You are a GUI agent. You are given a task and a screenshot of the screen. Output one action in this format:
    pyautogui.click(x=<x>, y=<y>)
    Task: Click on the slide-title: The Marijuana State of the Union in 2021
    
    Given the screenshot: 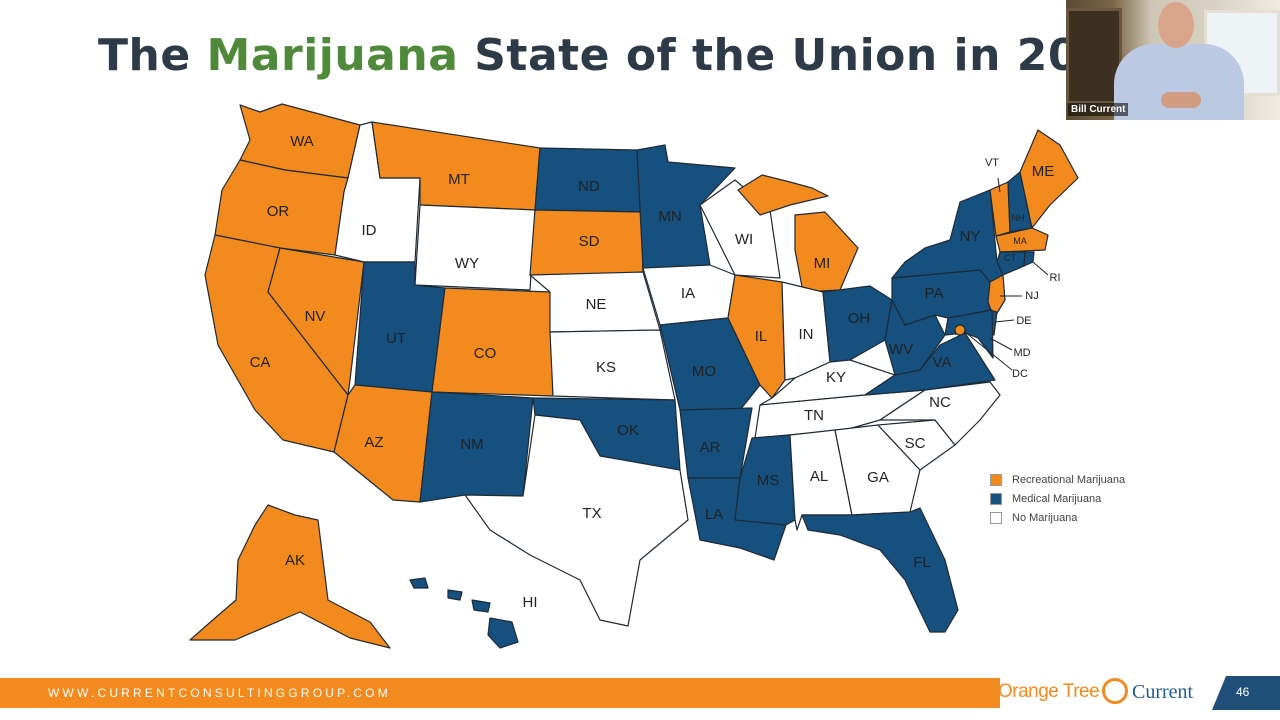 What is the action you would take?
    pyautogui.click(x=619, y=55)
    